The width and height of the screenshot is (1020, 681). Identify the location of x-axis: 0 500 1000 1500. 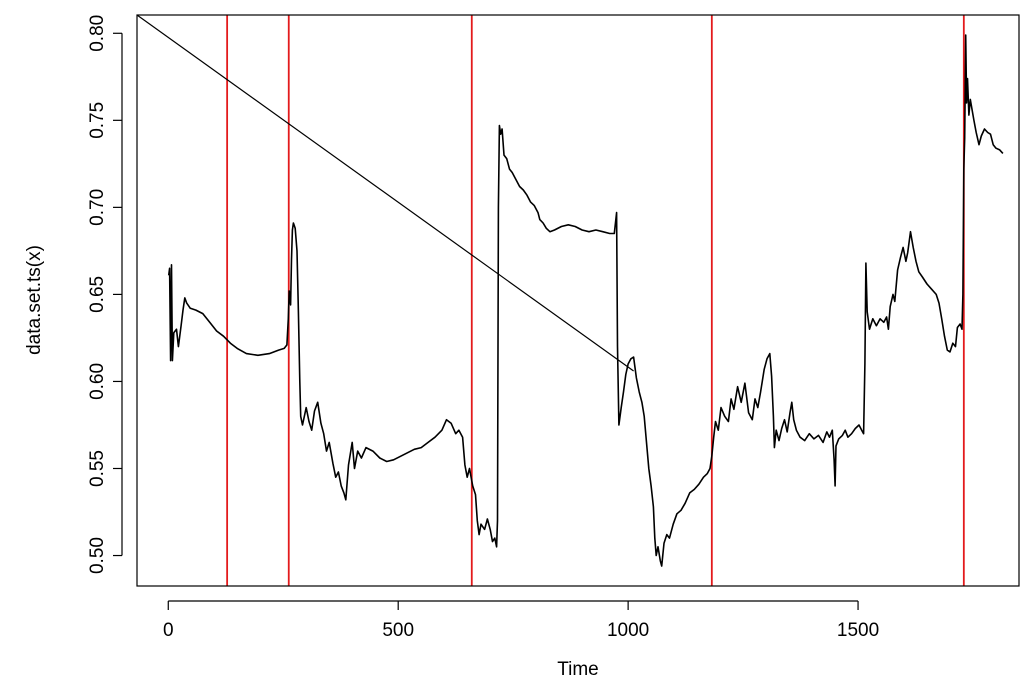
(521, 620).